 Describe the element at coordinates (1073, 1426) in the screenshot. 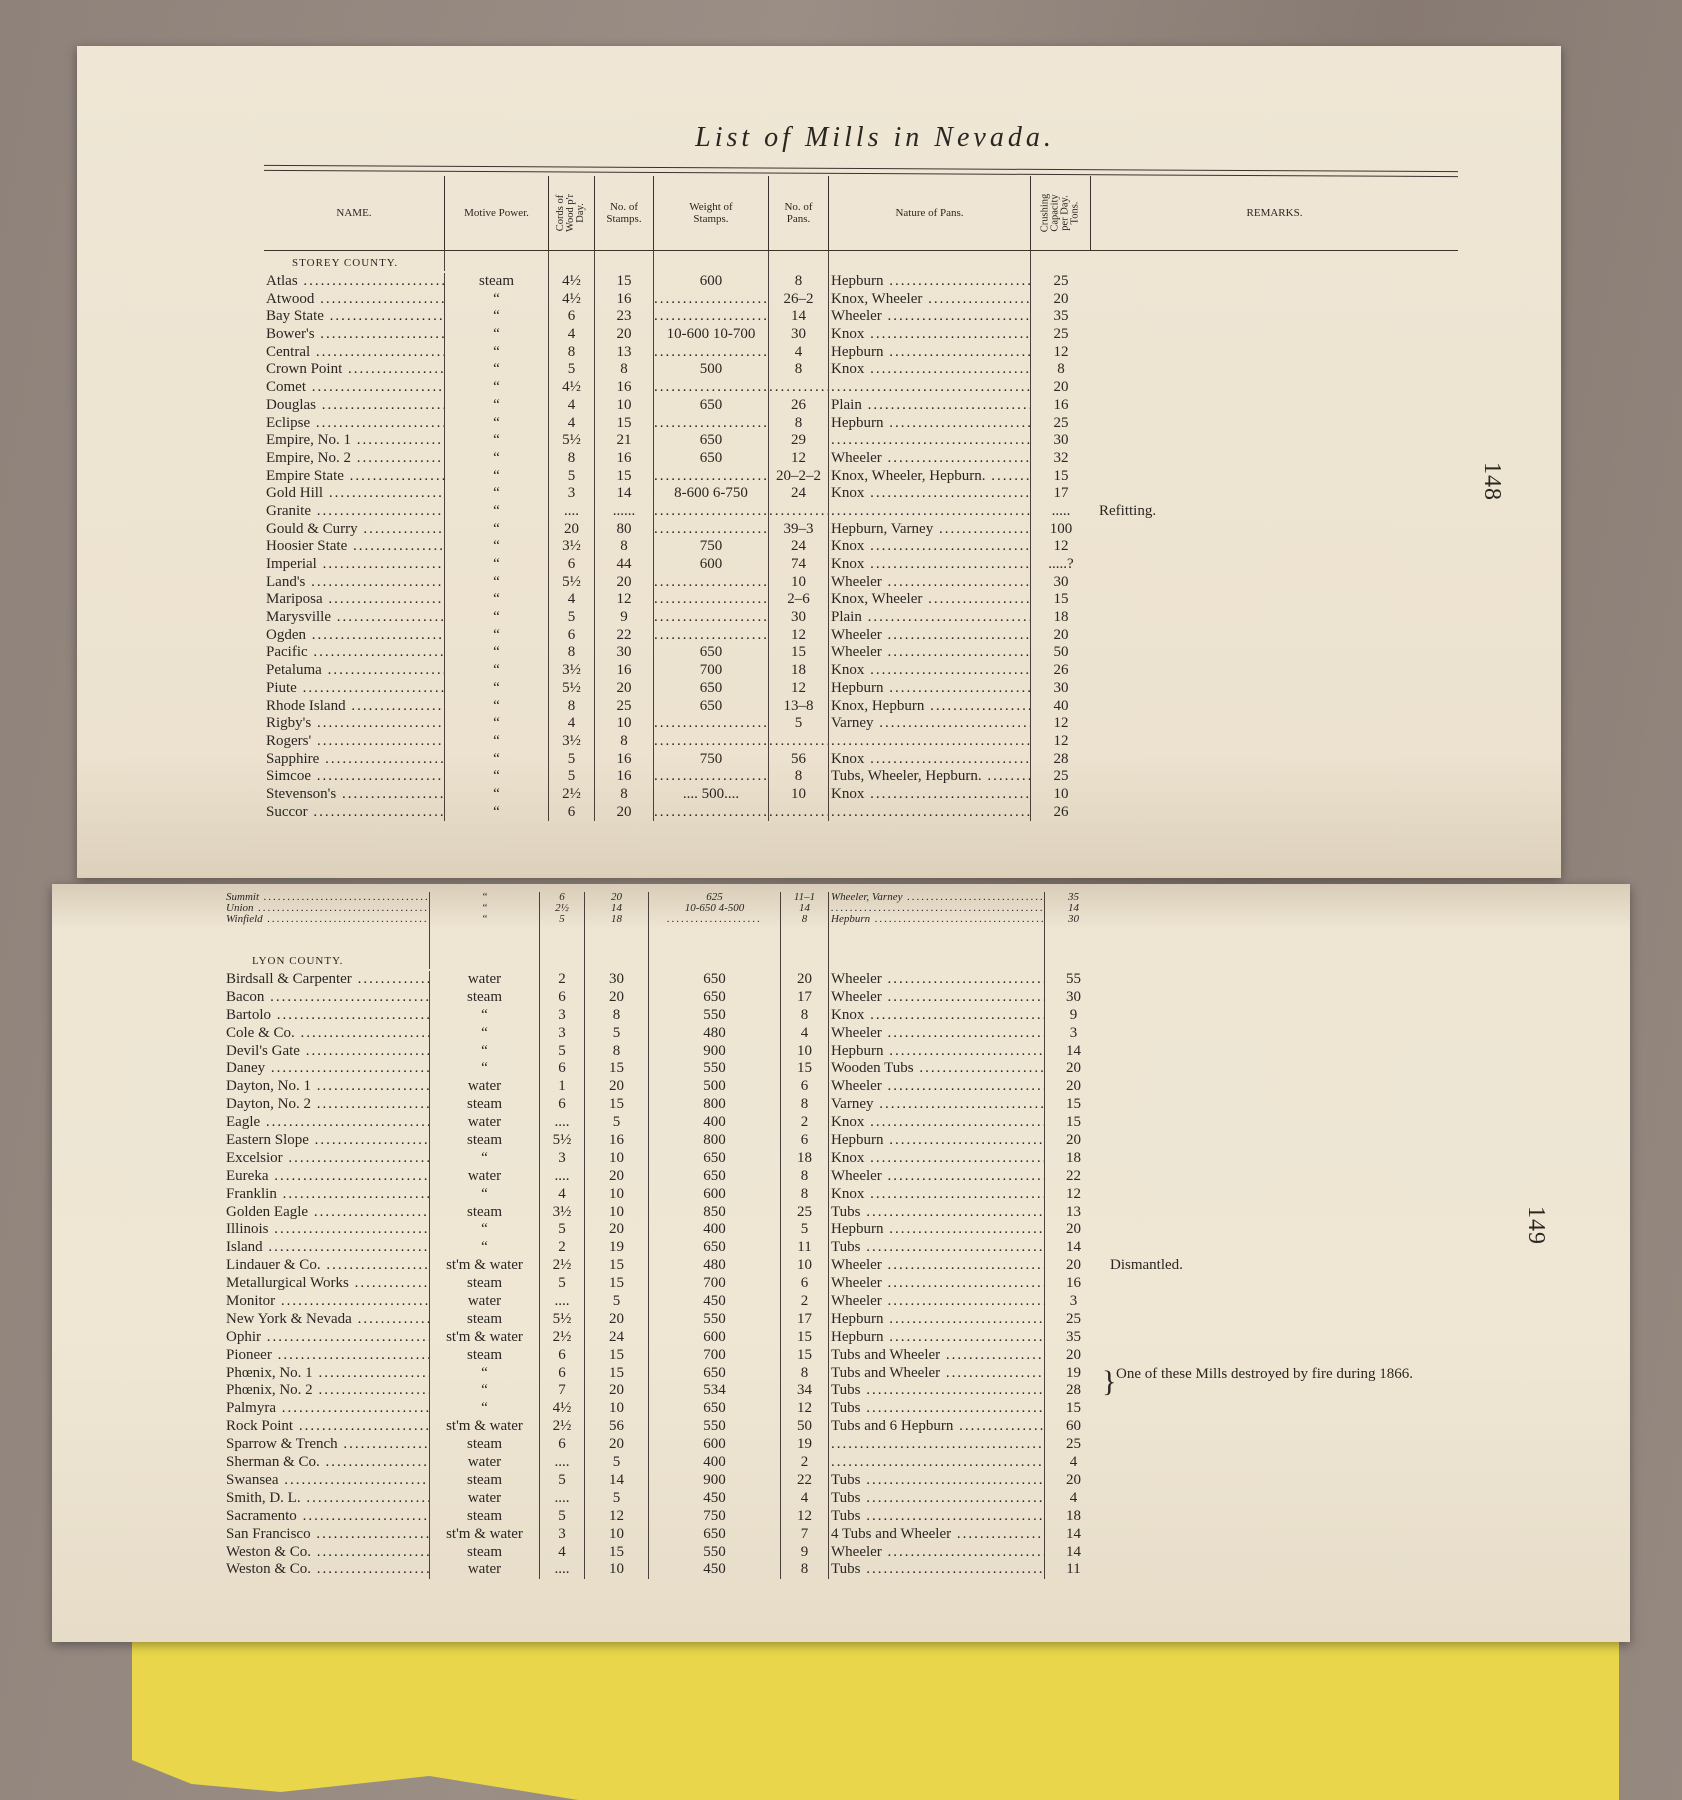

I see `crushing-capacity: 60` at that location.